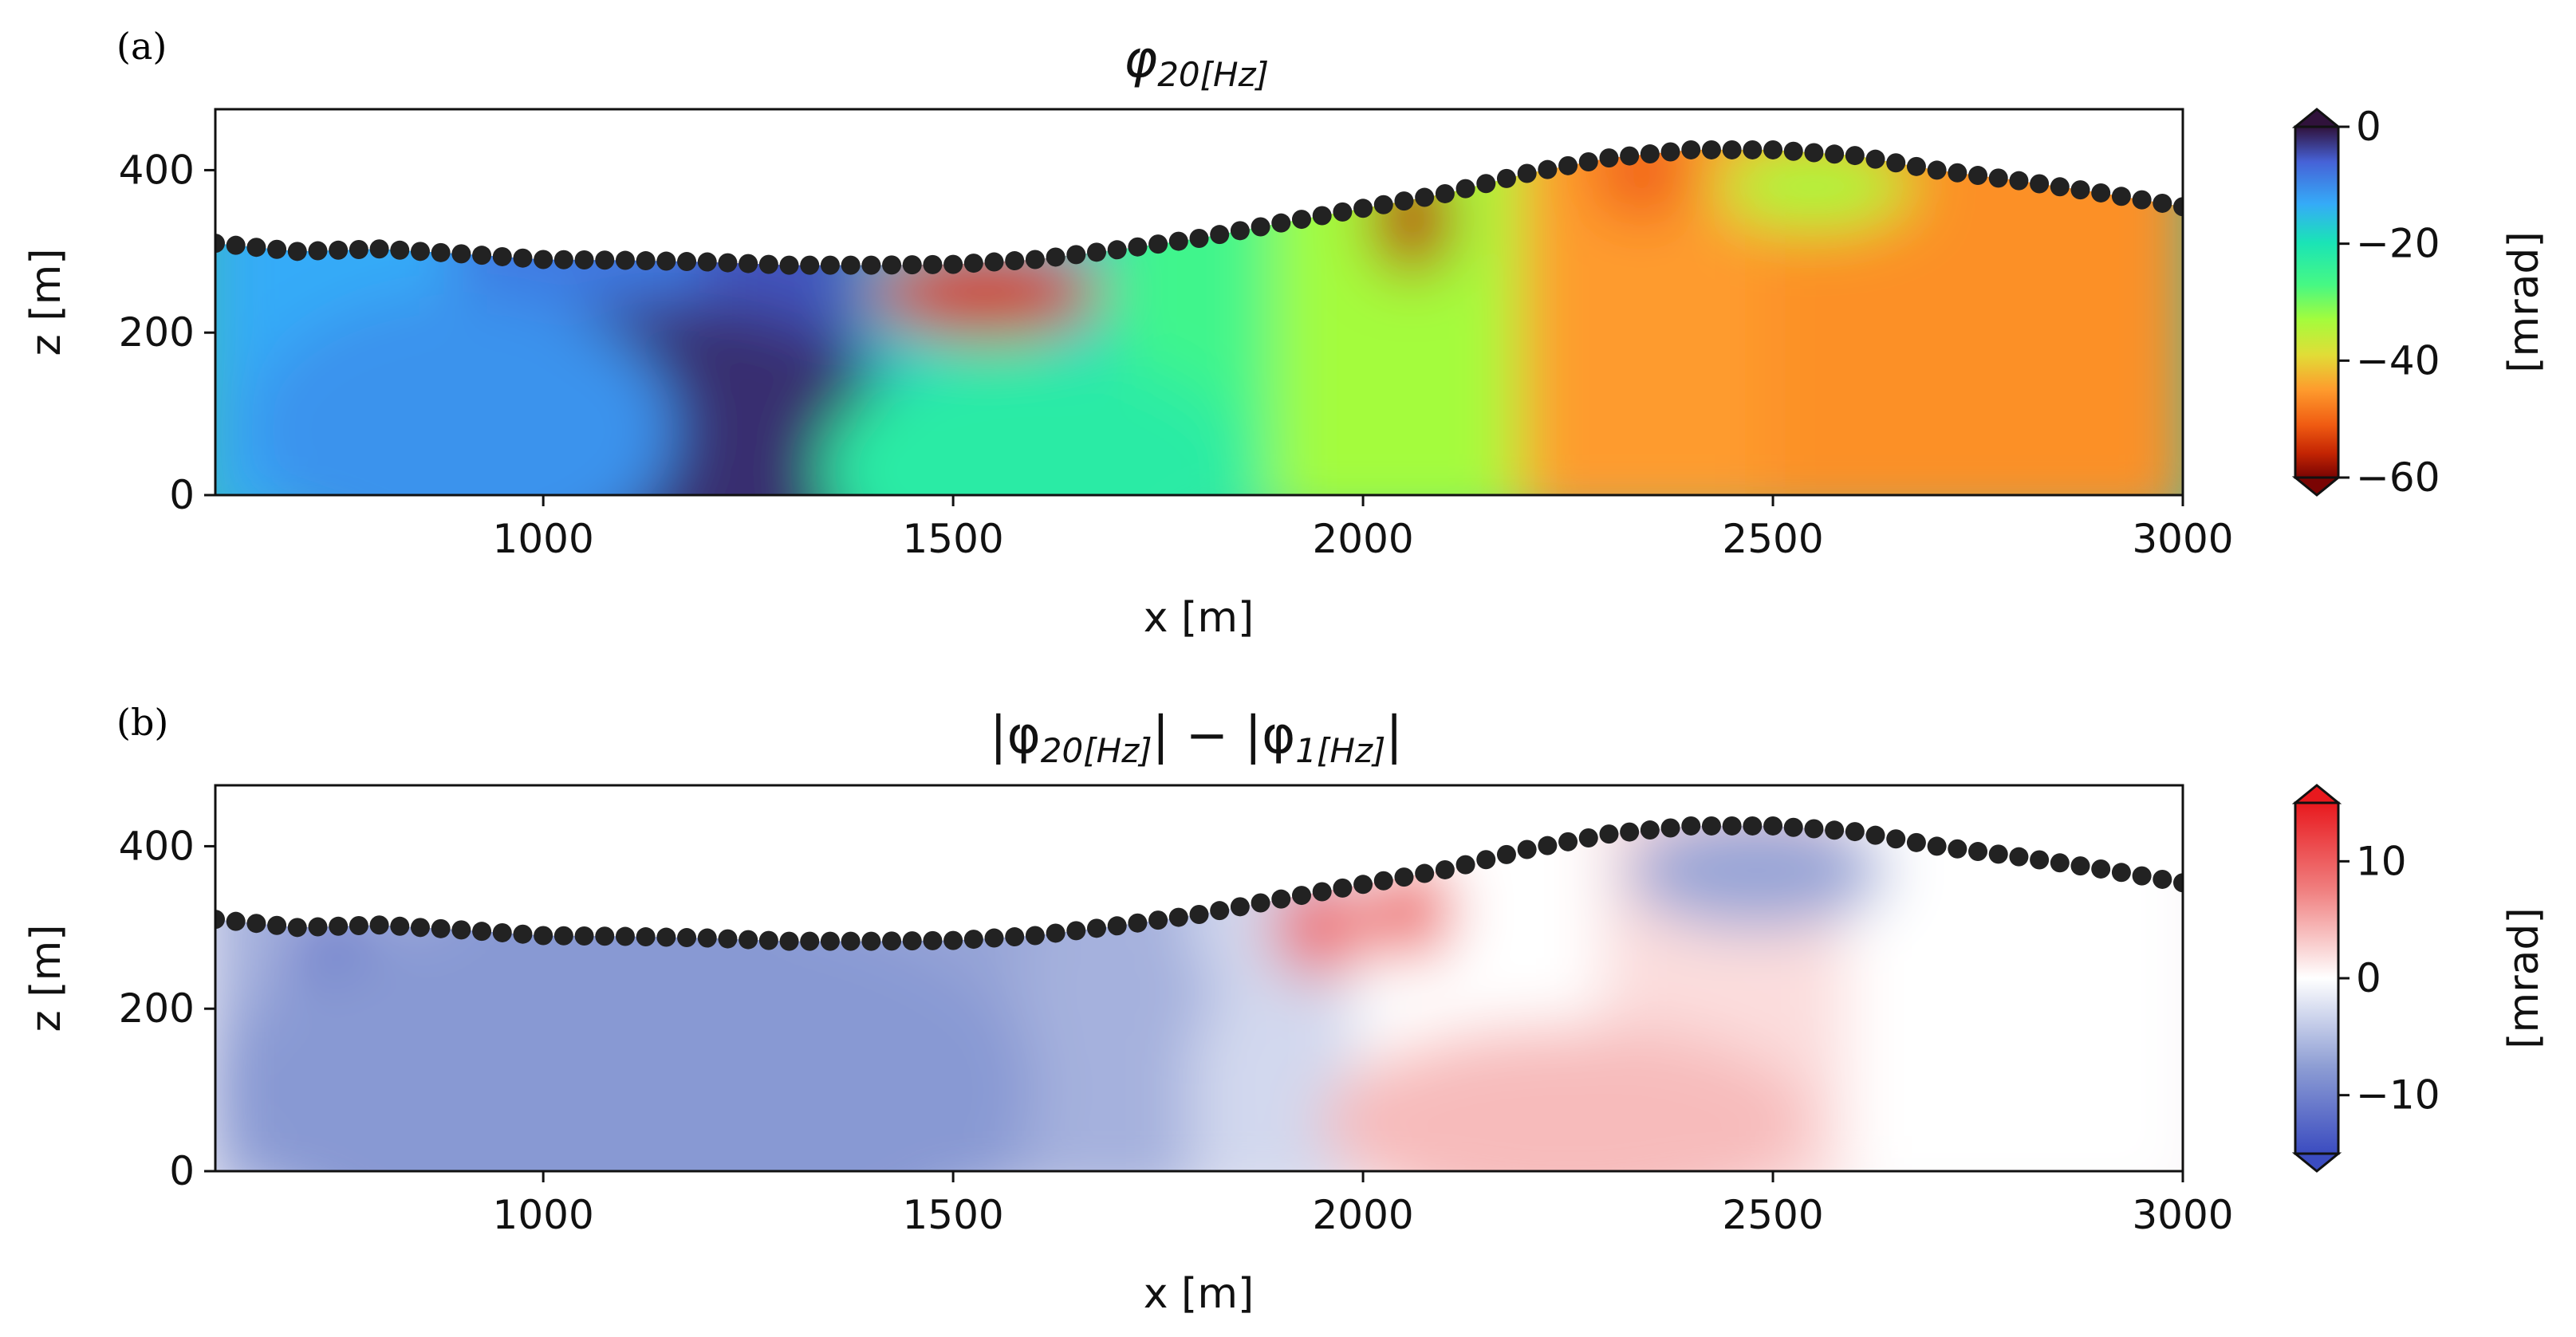  Describe the element at coordinates (1224, 735) in the screenshot. I see `panel-b-title-part2: | − |φ` at that location.